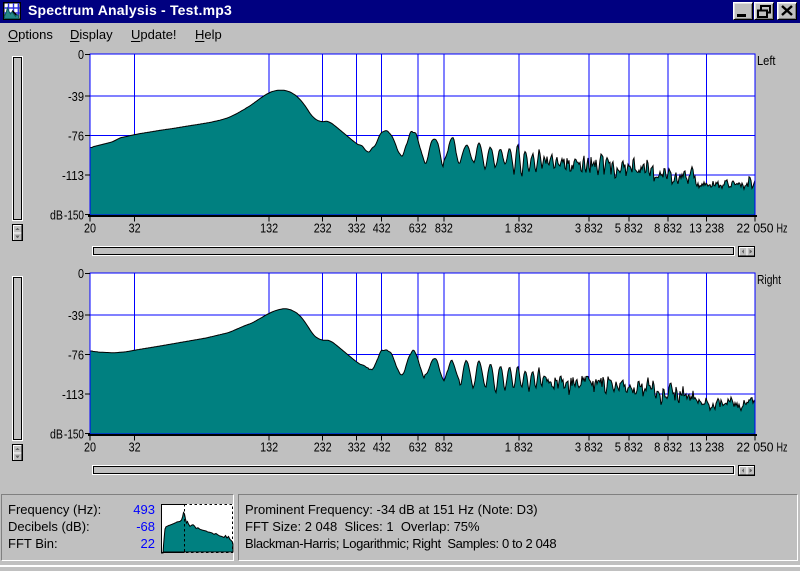 The width and height of the screenshot is (800, 571). I want to click on svg-text: Left, so click(766, 60).